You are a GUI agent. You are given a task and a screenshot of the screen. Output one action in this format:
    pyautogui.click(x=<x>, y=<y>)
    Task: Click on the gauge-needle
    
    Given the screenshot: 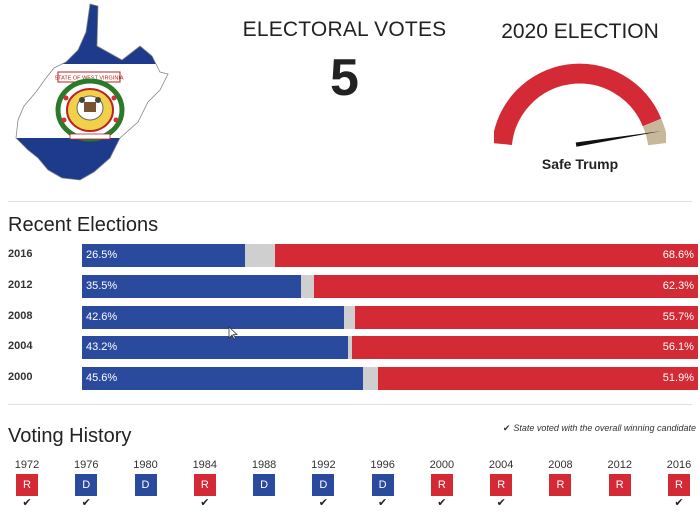 What is the action you would take?
    pyautogui.click(x=618, y=139)
    